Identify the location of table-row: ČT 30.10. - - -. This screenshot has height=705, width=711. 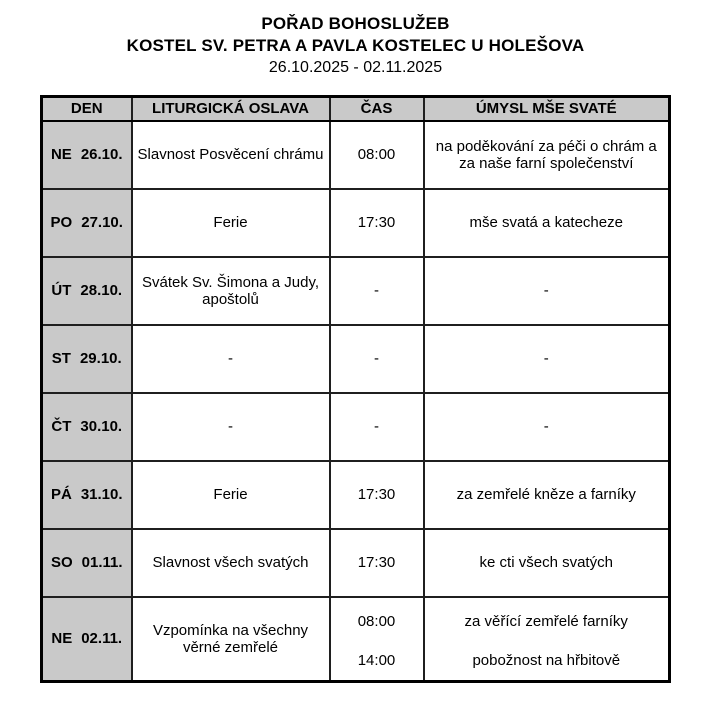
(355, 426).